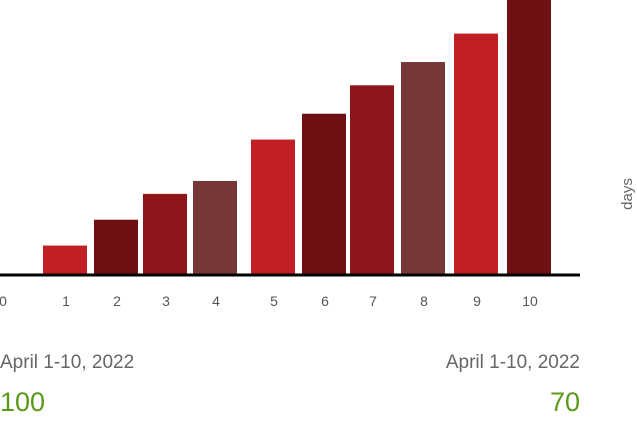  What do you see at coordinates (627, 194) in the screenshot?
I see `y-axis-label: days` at bounding box center [627, 194].